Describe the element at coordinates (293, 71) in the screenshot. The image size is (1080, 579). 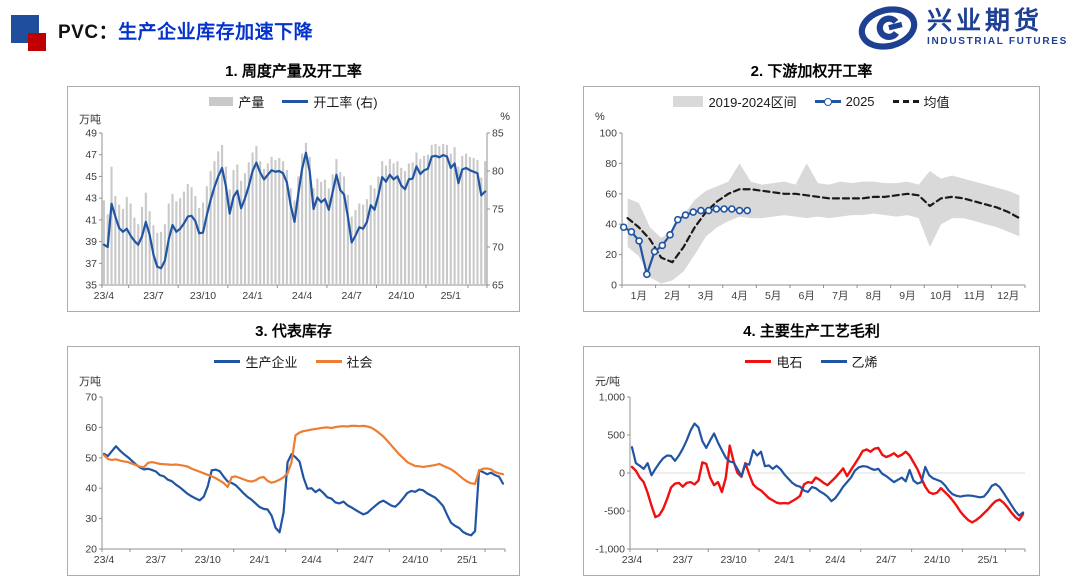
I see `chart-title: 1. 周度产量及开工率` at that location.